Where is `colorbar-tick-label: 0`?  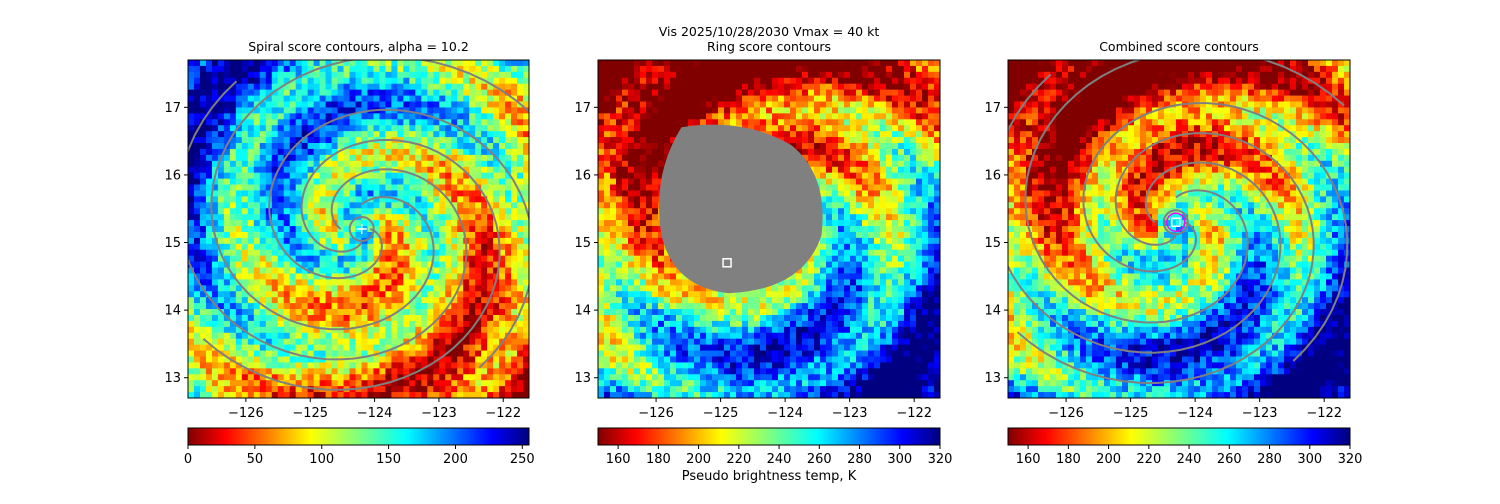
colorbar-tick-label: 0 is located at coordinates (188, 459).